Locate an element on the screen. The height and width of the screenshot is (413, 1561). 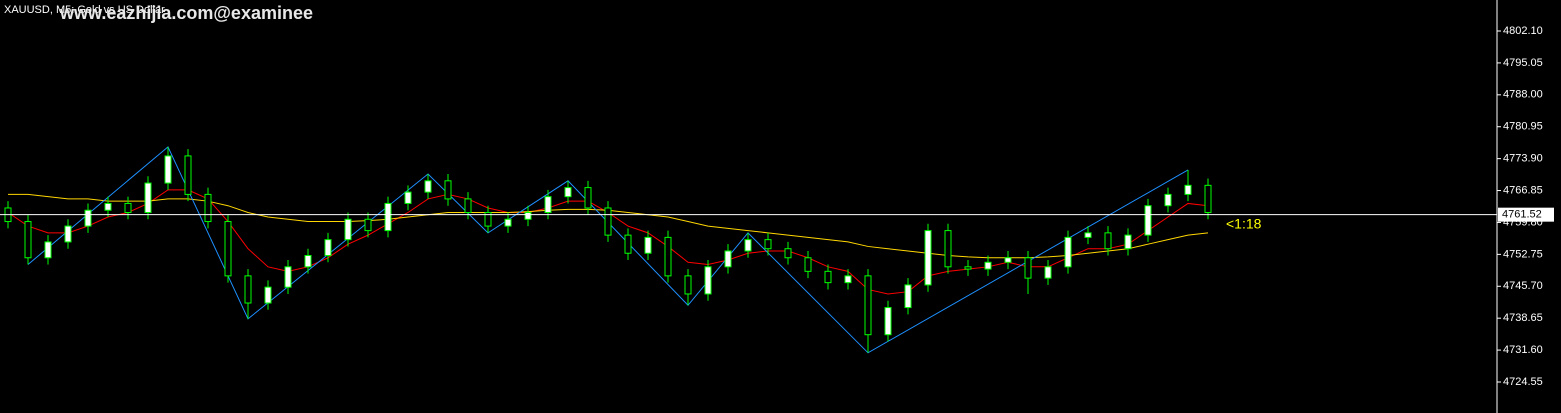
last-price-box is located at coordinates (1526, 214).